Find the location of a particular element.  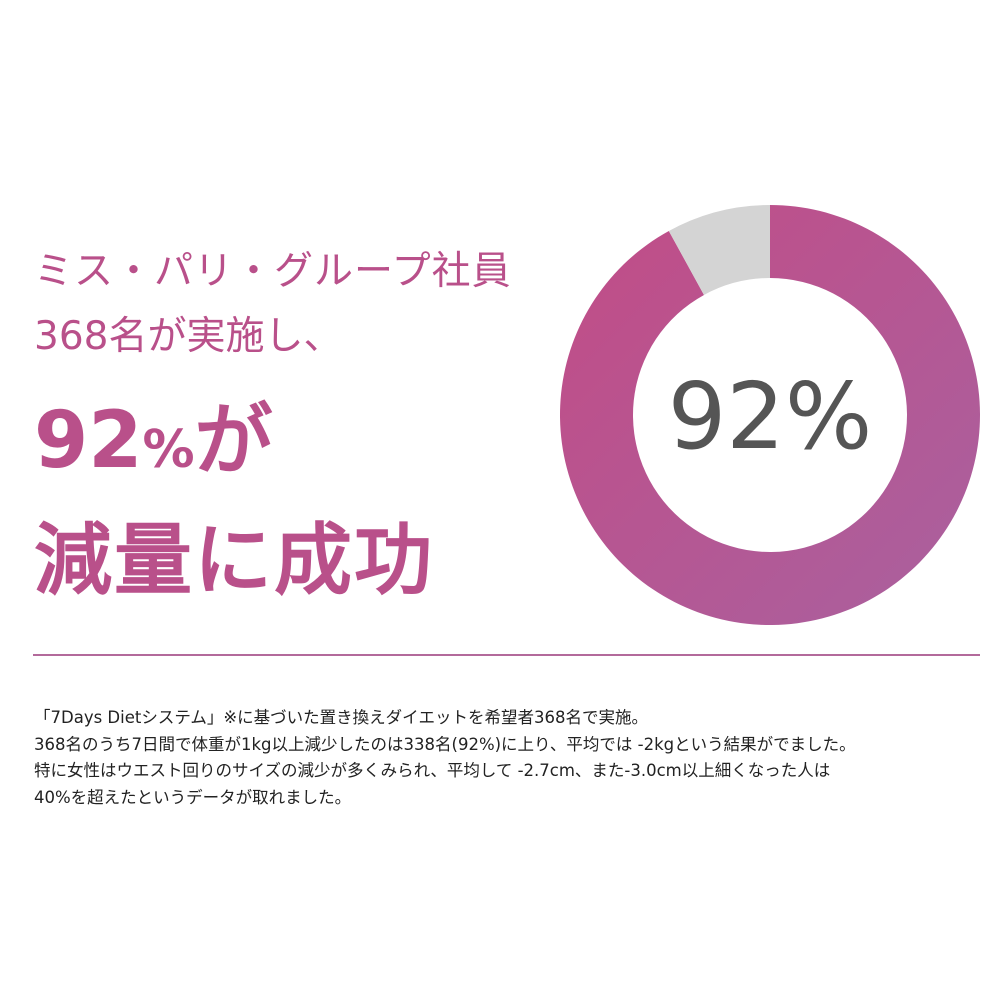

description-line: 40%を超えたというデータが取れました。 is located at coordinates (193, 798).